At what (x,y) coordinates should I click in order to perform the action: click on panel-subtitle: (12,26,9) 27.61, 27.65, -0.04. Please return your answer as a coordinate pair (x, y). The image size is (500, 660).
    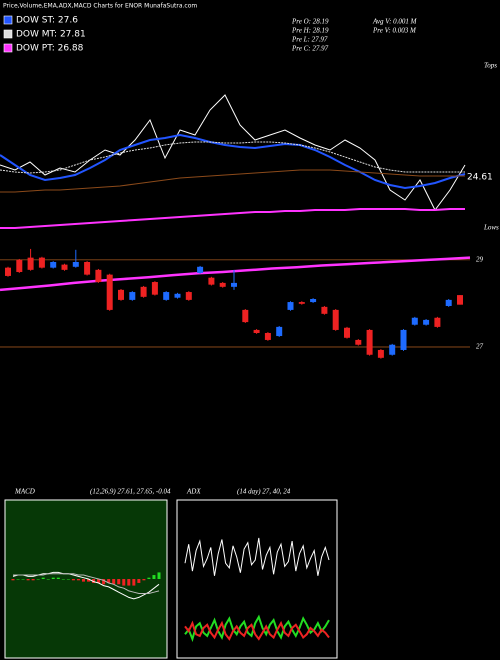
    Looking at the image, I should click on (130, 492).